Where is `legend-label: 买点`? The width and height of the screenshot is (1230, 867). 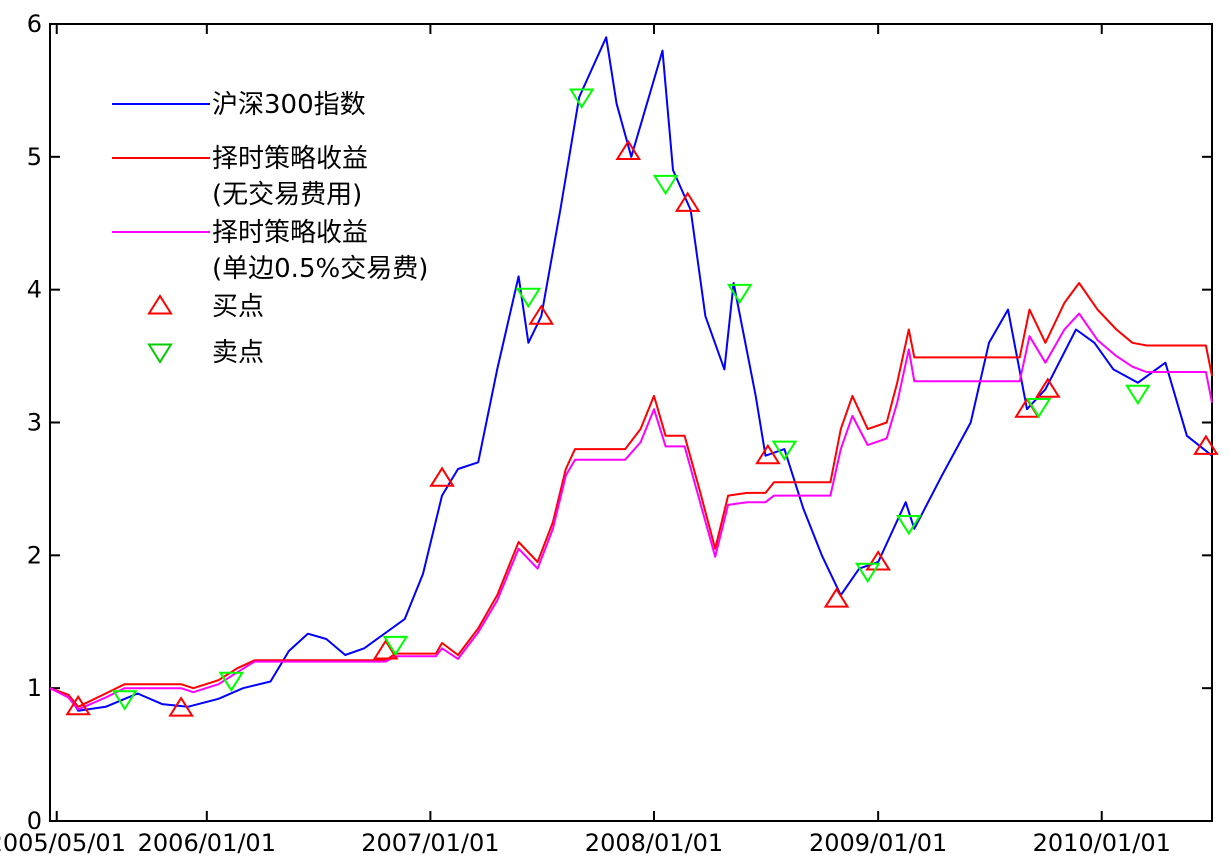 legend-label: 买点 is located at coordinates (238, 307).